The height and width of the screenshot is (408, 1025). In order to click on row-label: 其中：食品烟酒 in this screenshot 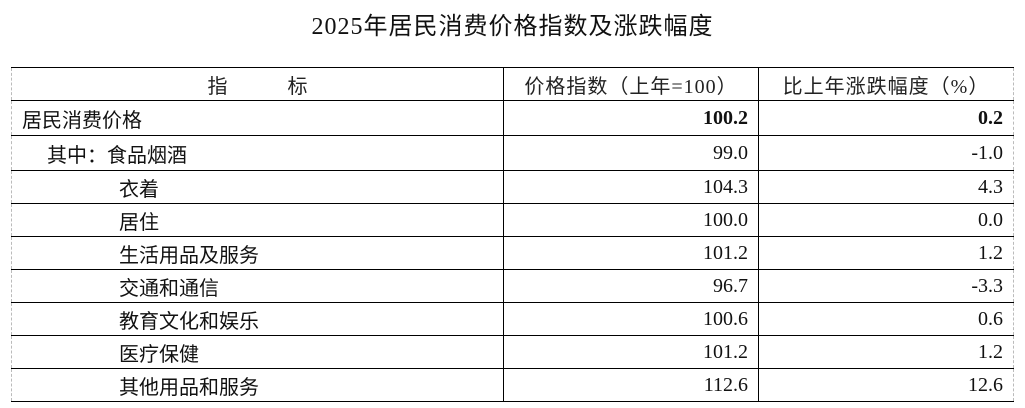, I will do `click(257, 153)`.